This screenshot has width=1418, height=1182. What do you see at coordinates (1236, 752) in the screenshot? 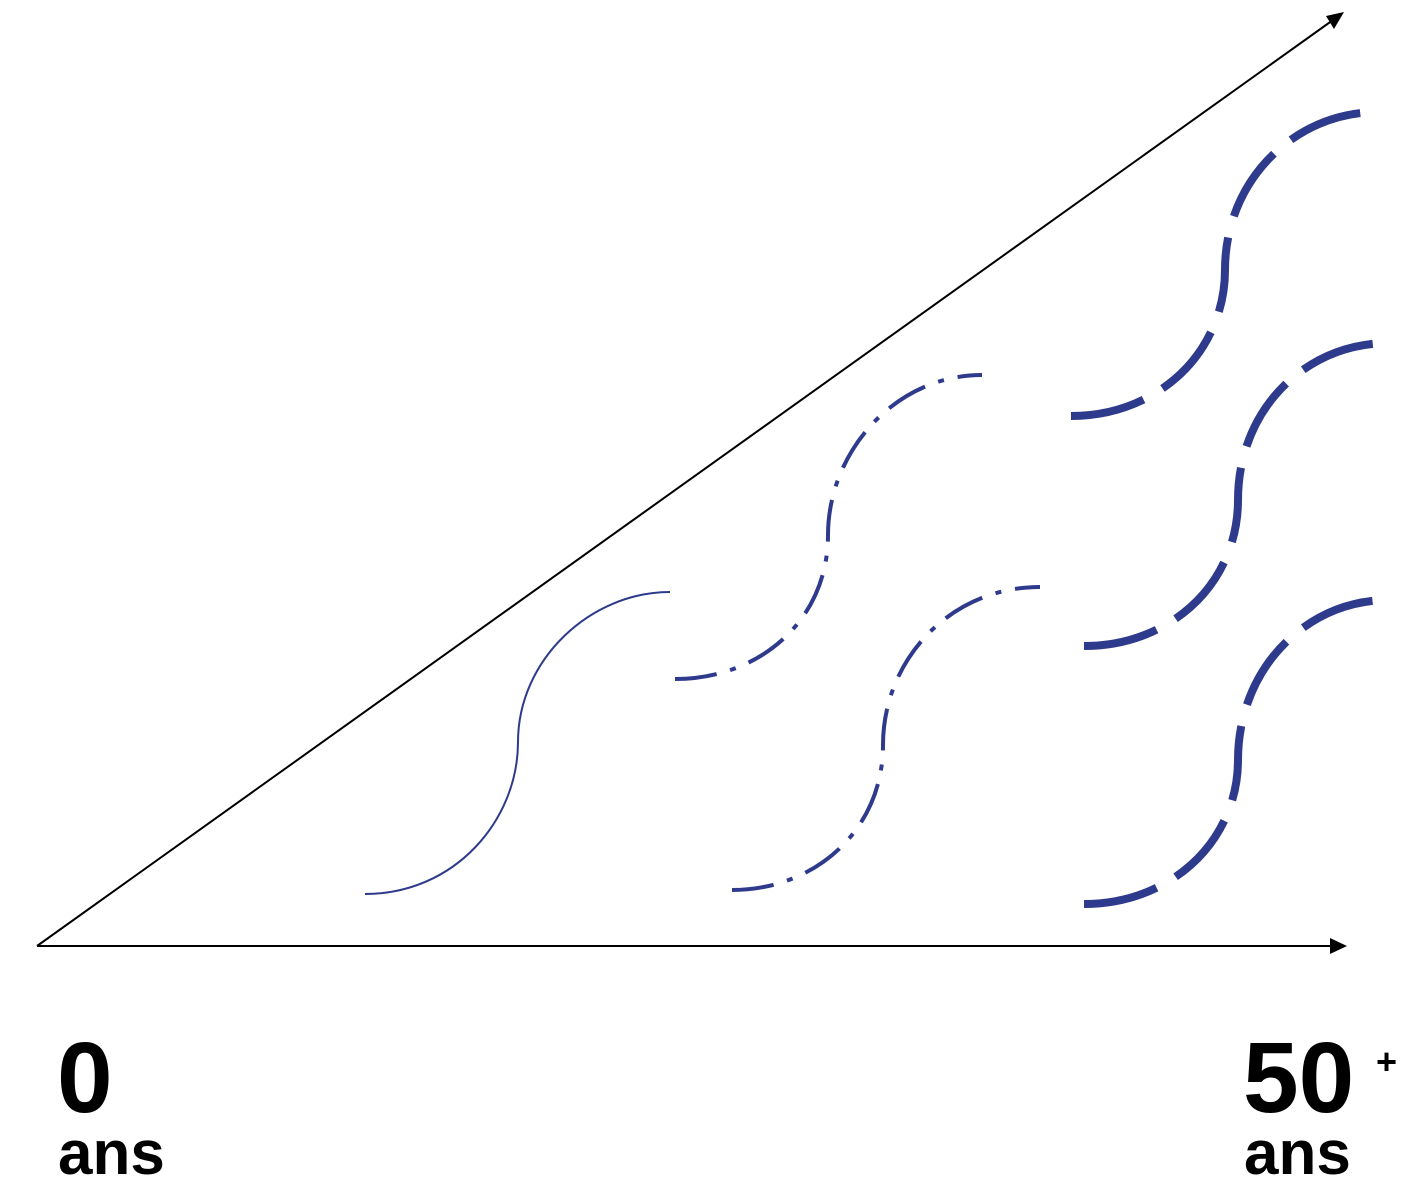
I see `curve-stage-3-bottom` at bounding box center [1236, 752].